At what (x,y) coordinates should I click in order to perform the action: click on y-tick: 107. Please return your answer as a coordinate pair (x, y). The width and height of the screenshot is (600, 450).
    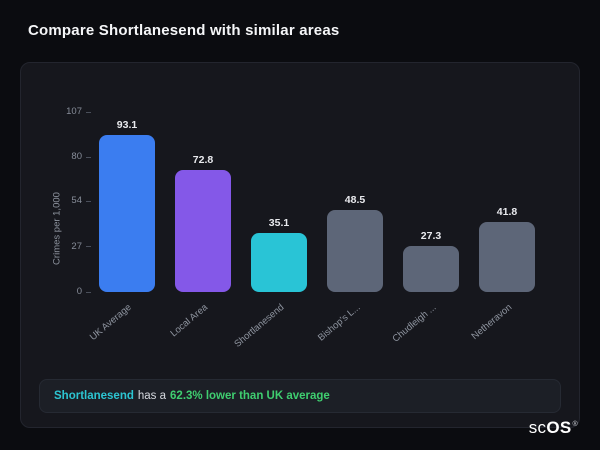
    Looking at the image, I should click on (78, 112).